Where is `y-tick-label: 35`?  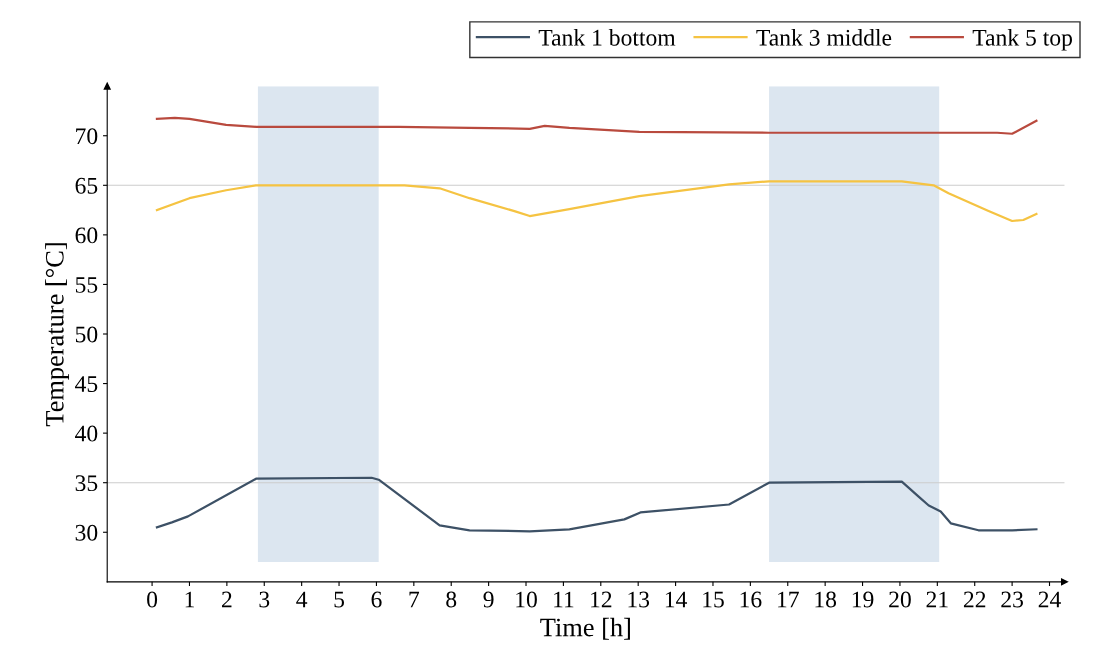 y-tick-label: 35 is located at coordinates (86, 483).